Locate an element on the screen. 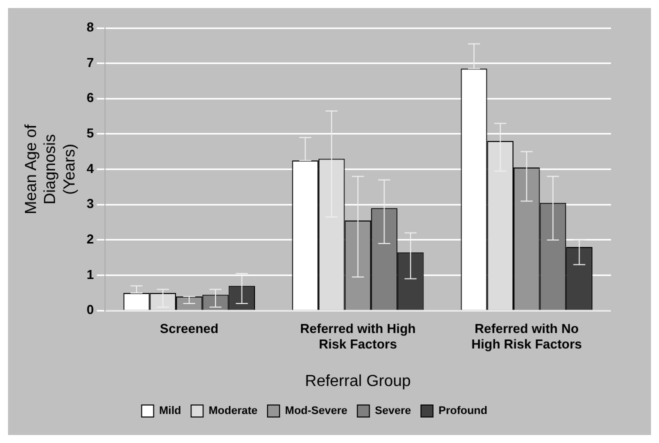 The height and width of the screenshot is (443, 659). y-tick-label: 3 is located at coordinates (90, 204).